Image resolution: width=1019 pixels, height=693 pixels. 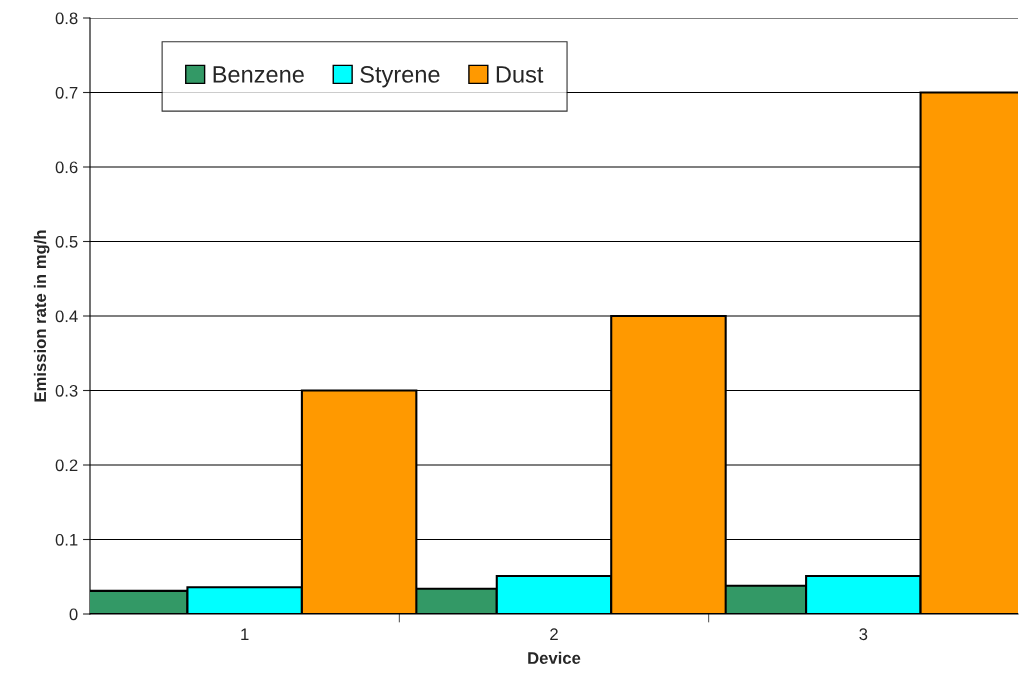 I want to click on x-tick-label: 1, so click(x=245, y=634).